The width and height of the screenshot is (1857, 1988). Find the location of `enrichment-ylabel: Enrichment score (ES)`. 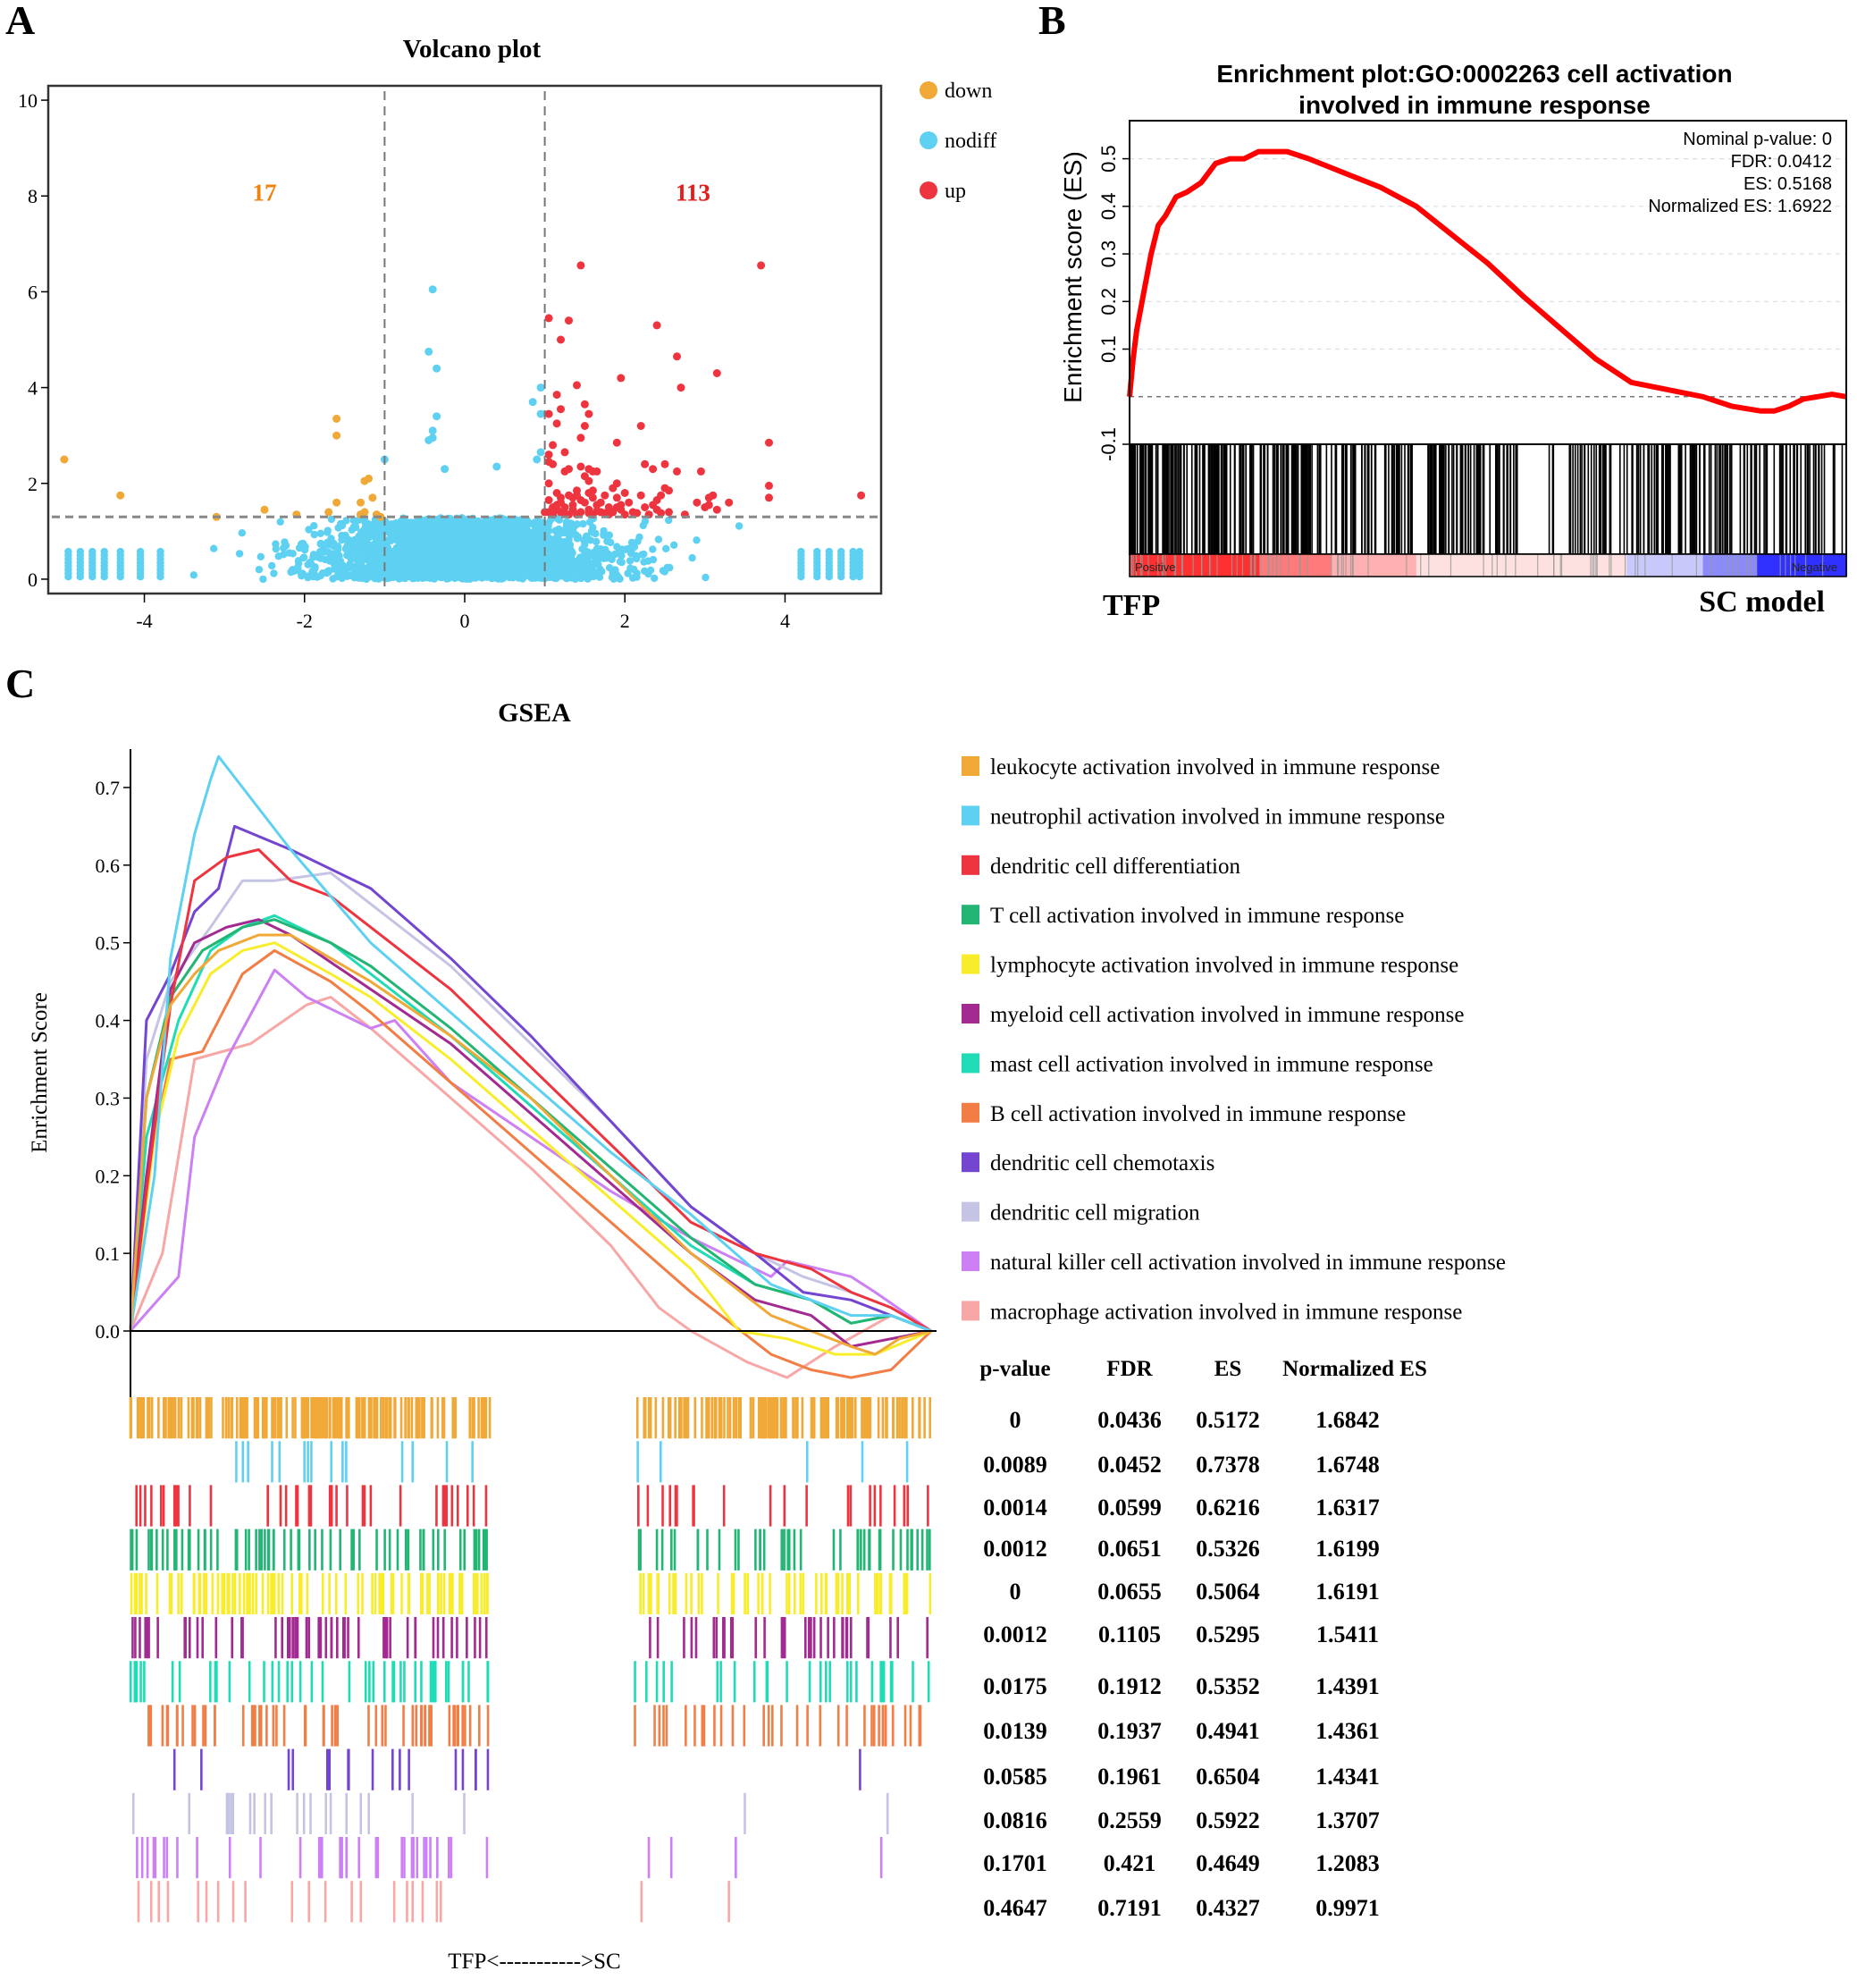

enrichment-ylabel: Enrichment score (ES) is located at coordinates (1073, 277).